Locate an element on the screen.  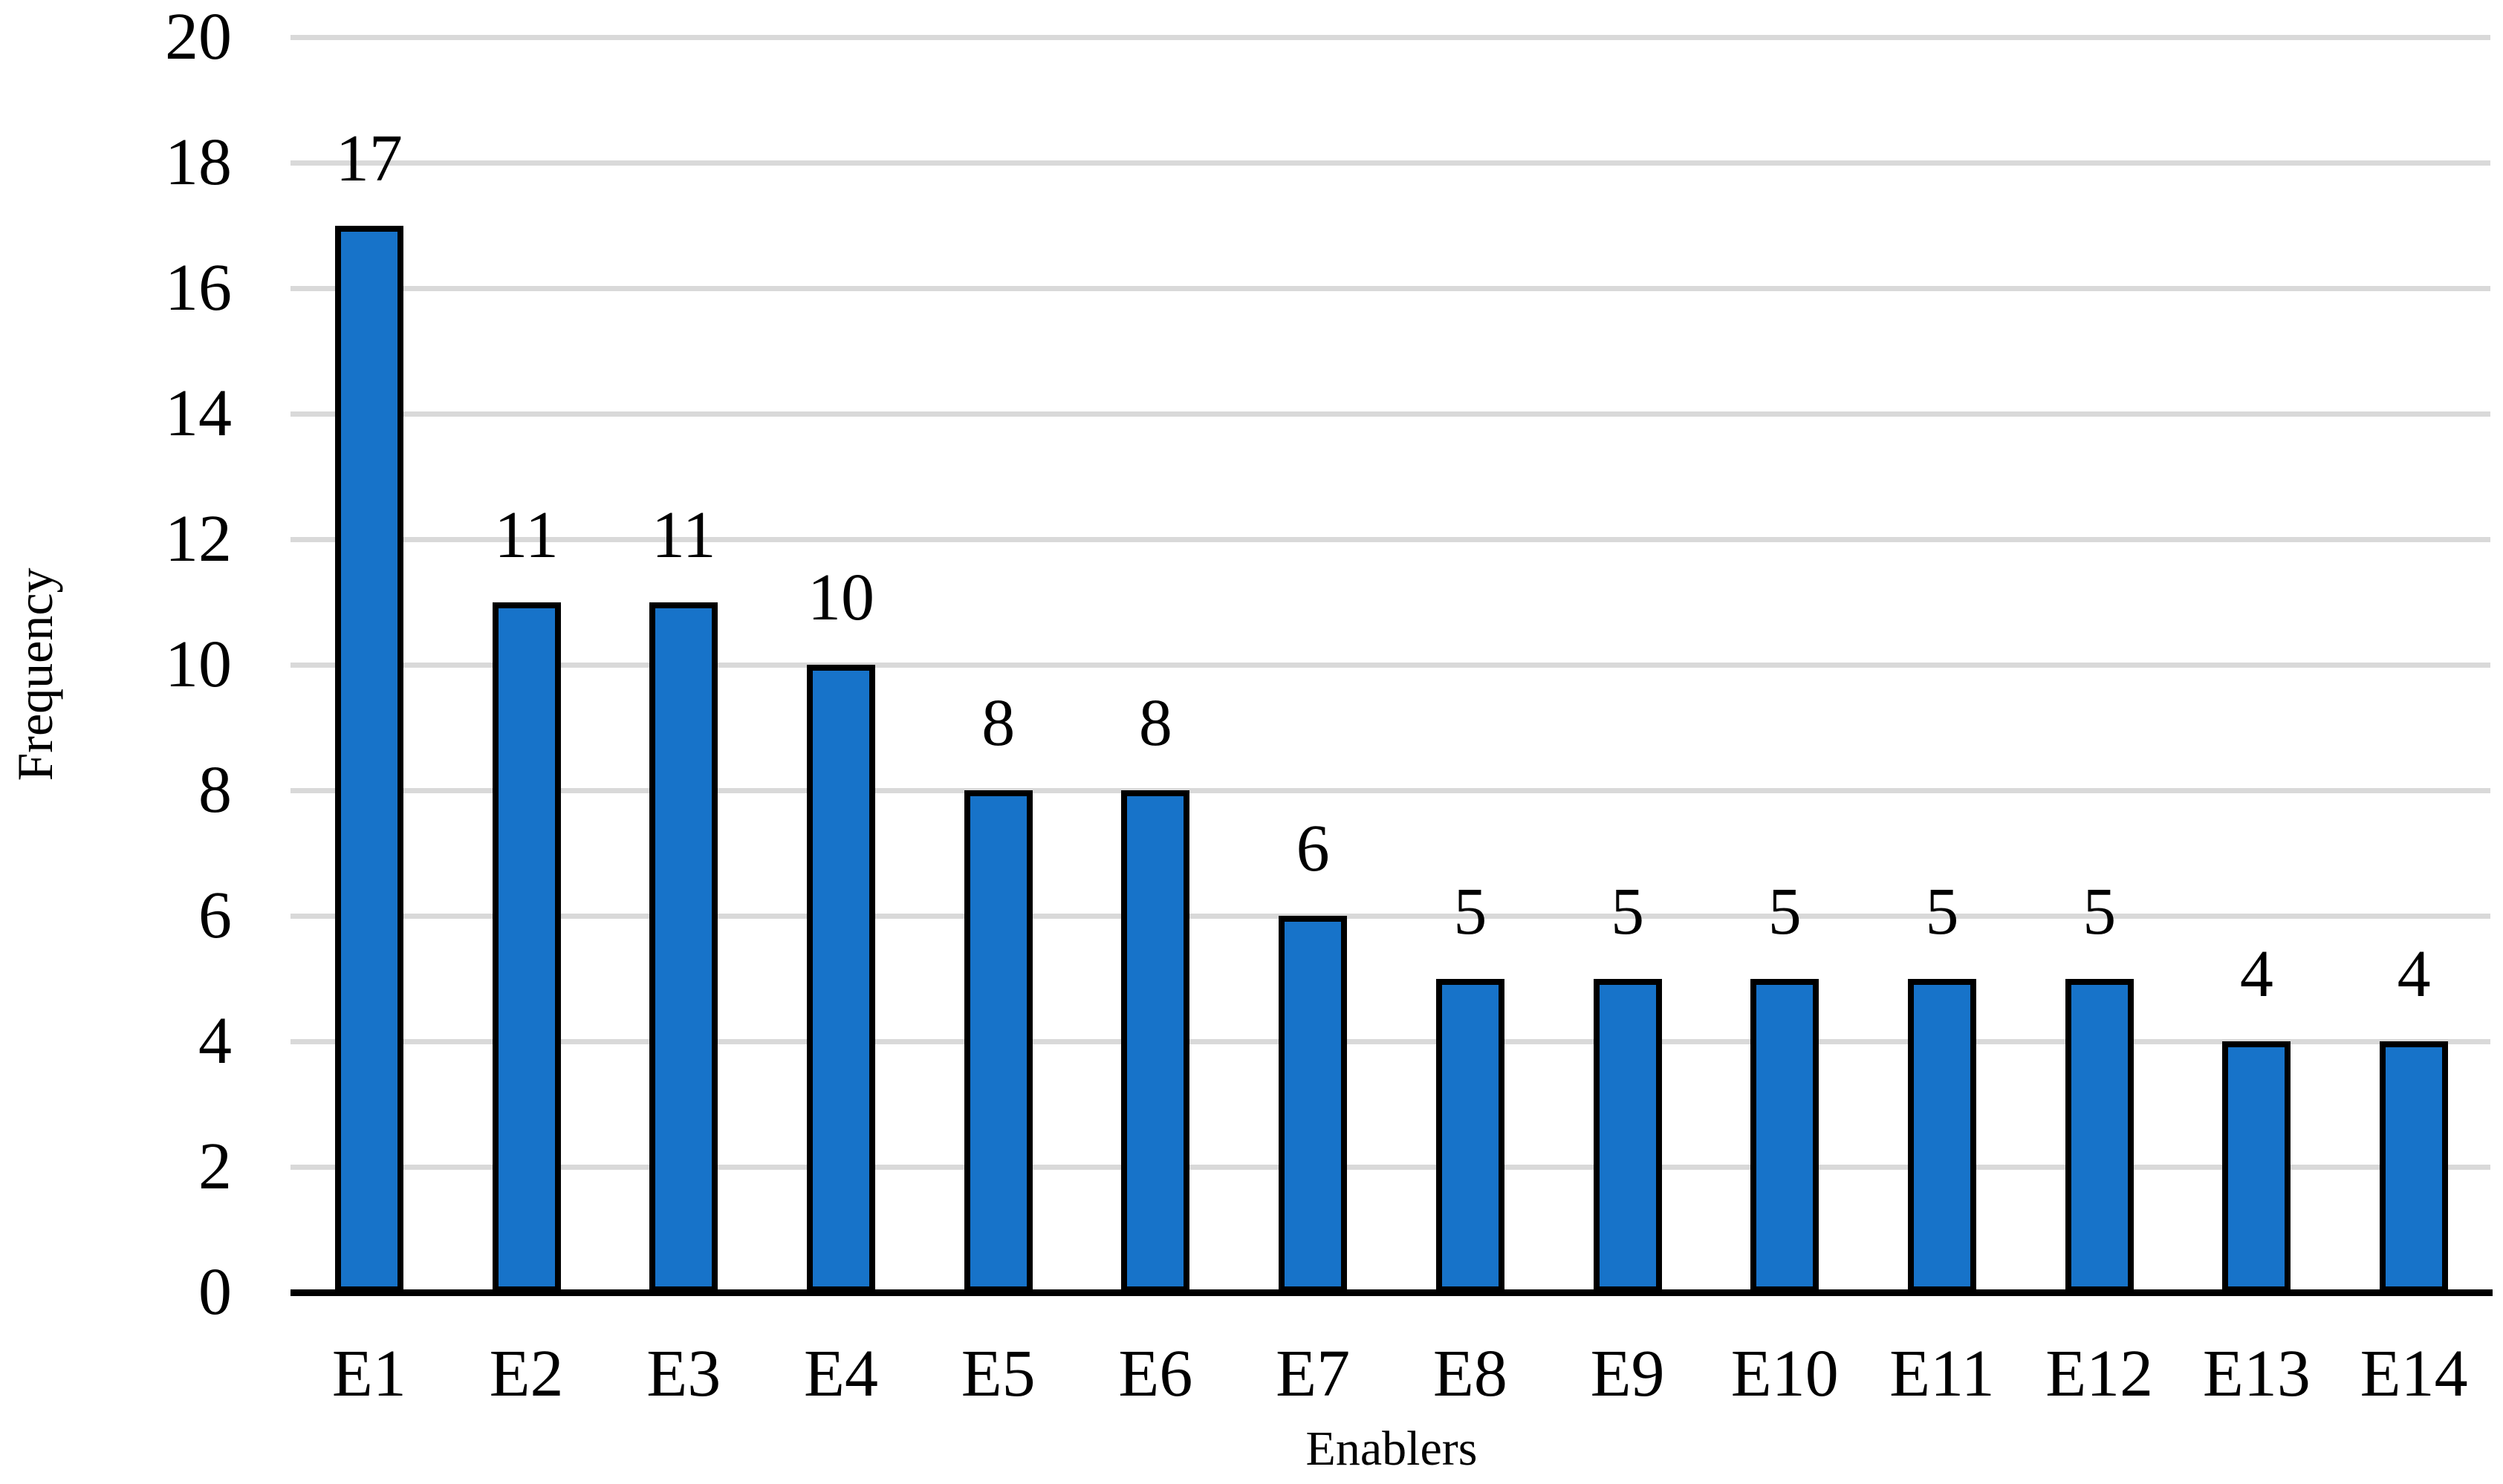
x-tick-label: E1 is located at coordinates (368, 1374).